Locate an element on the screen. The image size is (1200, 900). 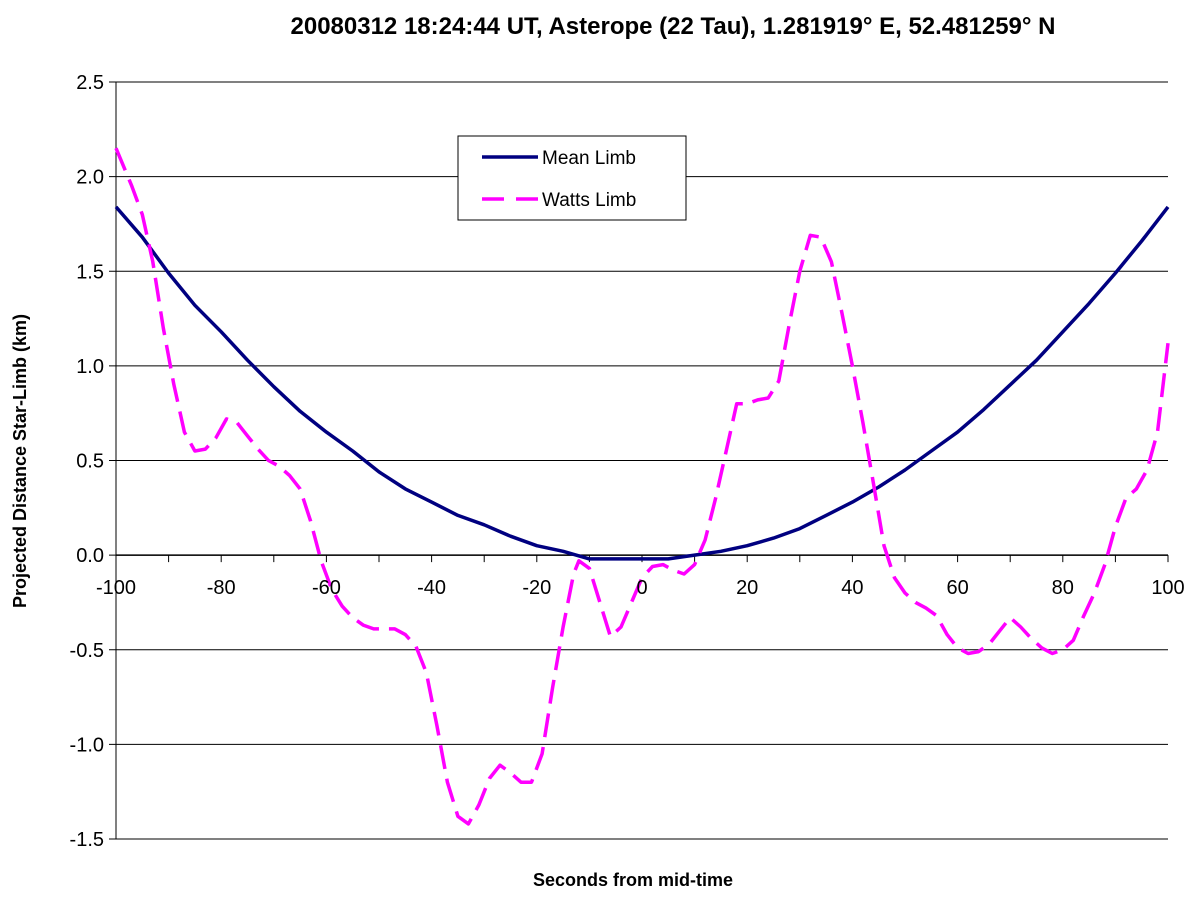
x-tick-label: 100 is located at coordinates (1167, 588).